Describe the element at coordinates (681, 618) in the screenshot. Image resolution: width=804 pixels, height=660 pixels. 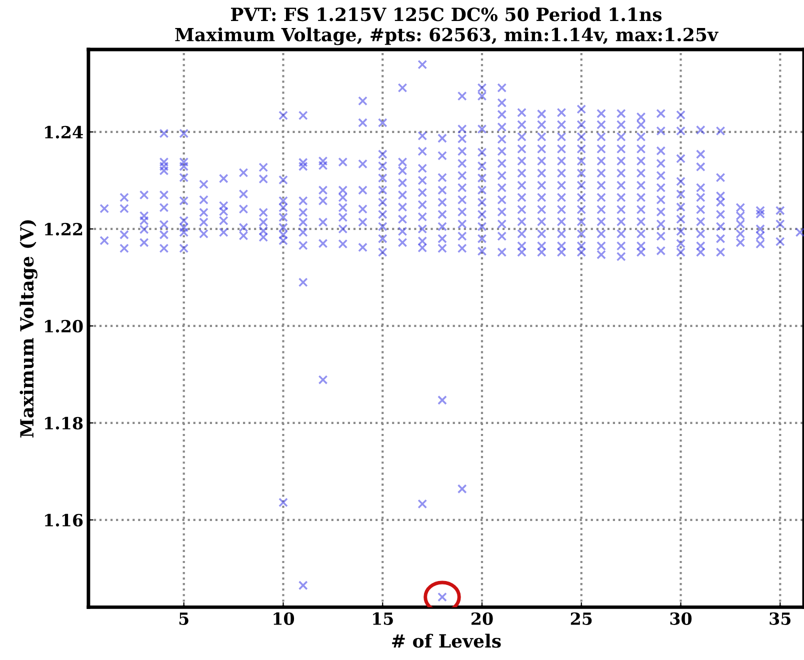
I see `x-tick-label: 30` at that location.